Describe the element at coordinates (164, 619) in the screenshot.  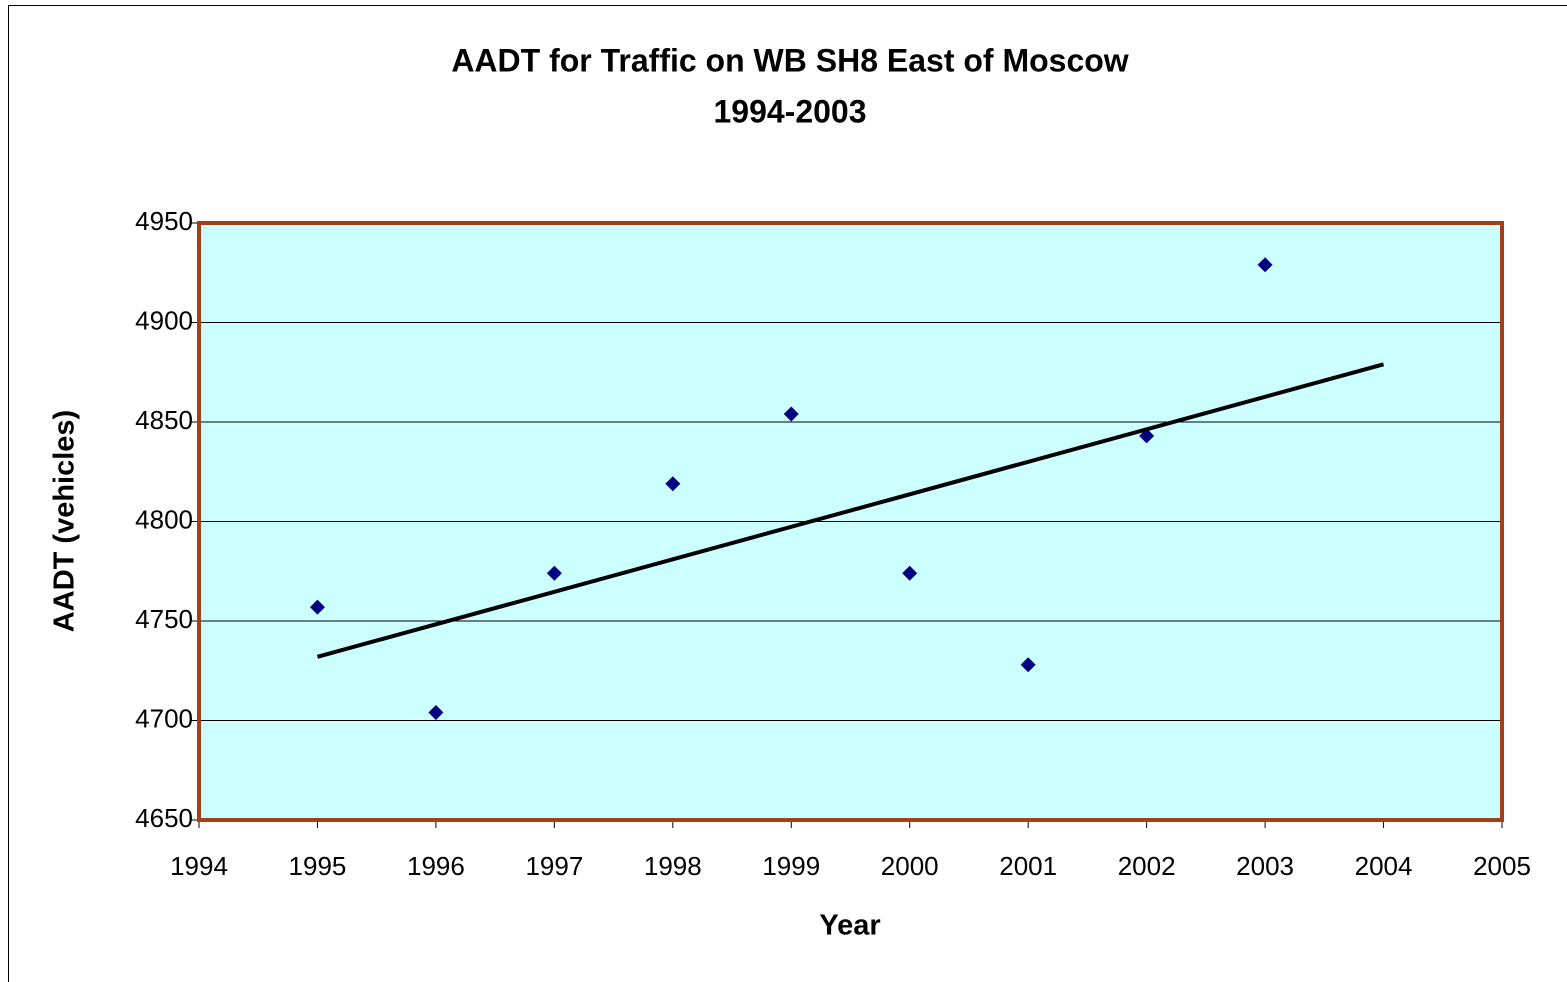
I see `y-tick-label: 4750` at that location.